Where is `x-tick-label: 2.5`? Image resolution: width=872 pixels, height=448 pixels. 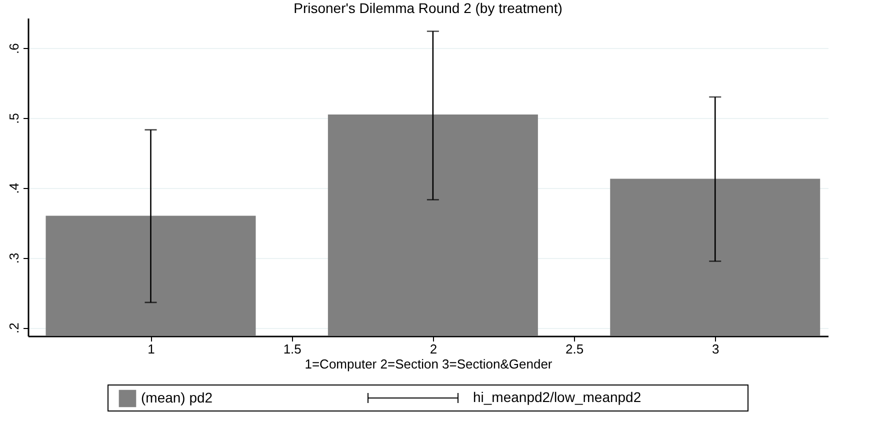
x-tick-label: 2.5 is located at coordinates (574, 349).